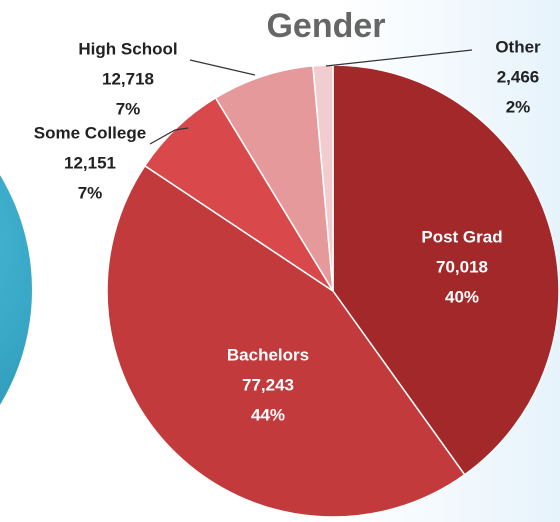 Image resolution: width=560 pixels, height=522 pixels. I want to click on neighbor-chart, so click(16, 290).